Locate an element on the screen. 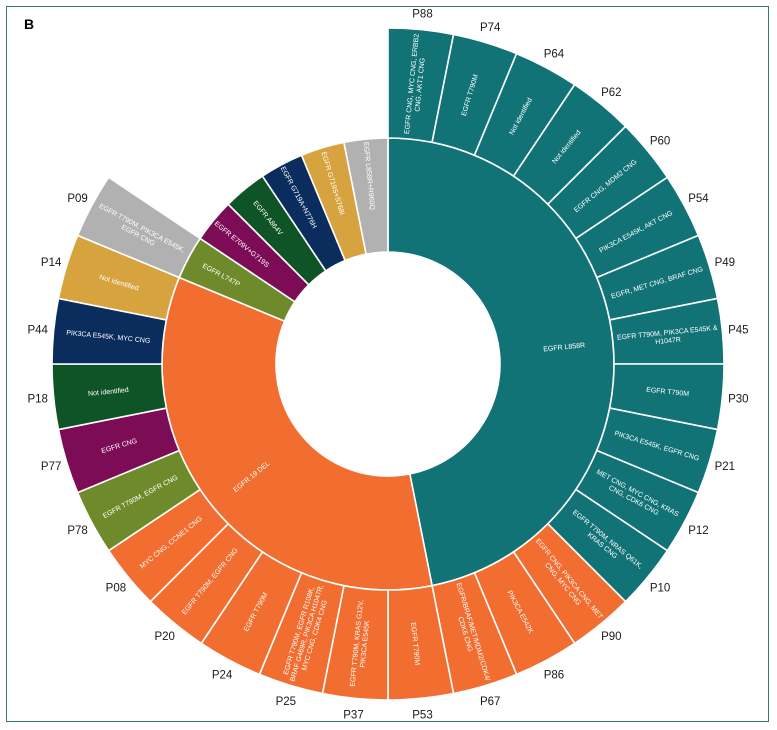 The image size is (777, 730). patient-label-p30: P30 is located at coordinates (738, 400).